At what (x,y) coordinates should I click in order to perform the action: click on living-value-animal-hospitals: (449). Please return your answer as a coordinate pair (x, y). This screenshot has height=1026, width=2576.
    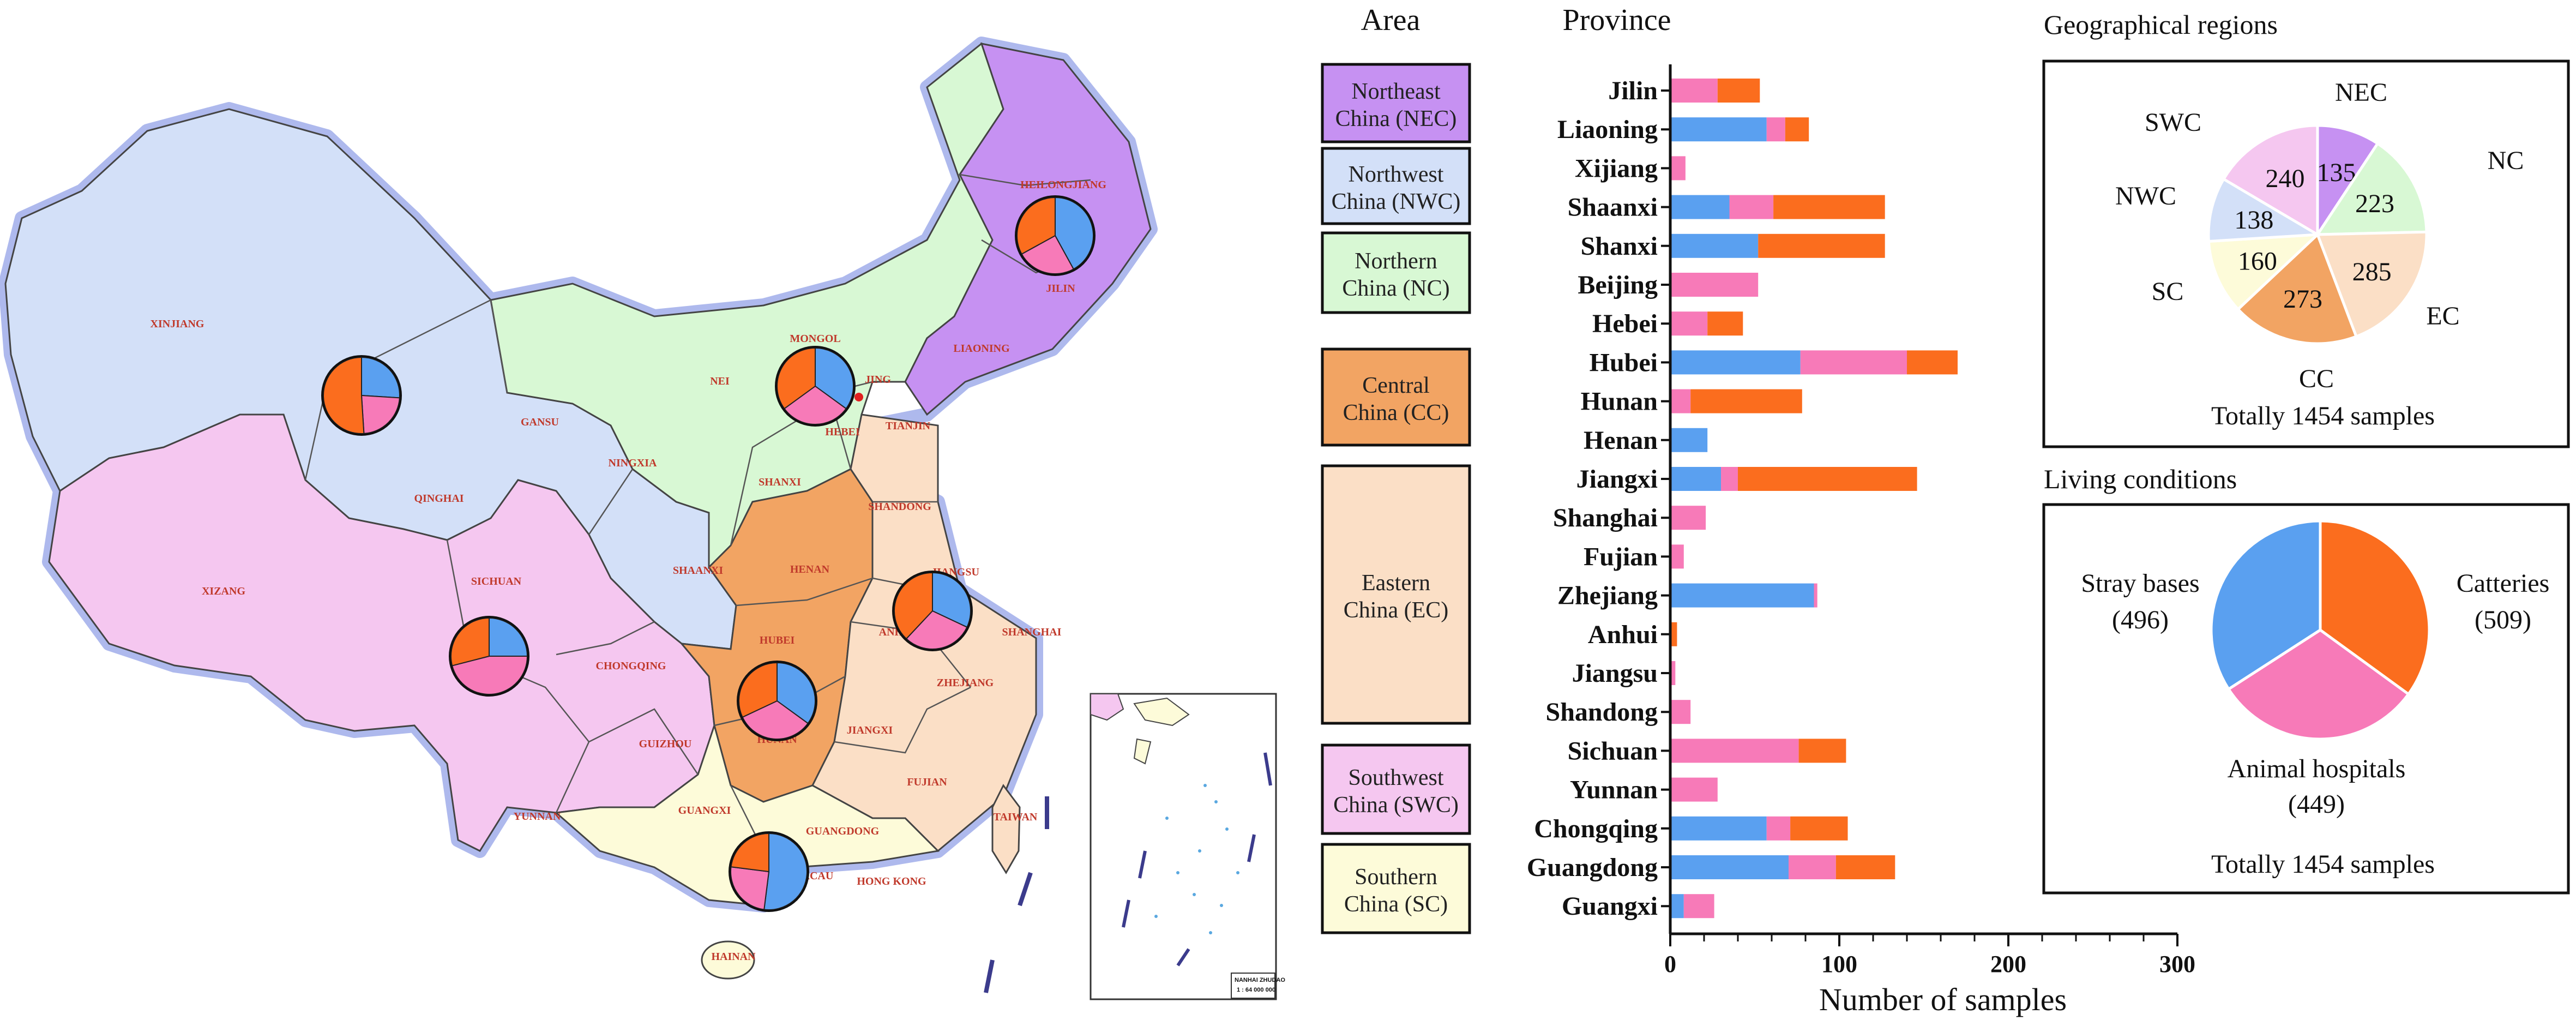
    Looking at the image, I should click on (2316, 804).